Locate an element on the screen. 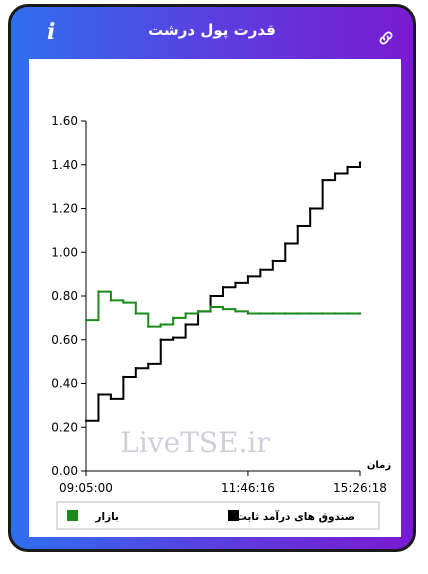 This screenshot has height=574, width=428. watermark: LiveTSE.ir is located at coordinates (195, 442).